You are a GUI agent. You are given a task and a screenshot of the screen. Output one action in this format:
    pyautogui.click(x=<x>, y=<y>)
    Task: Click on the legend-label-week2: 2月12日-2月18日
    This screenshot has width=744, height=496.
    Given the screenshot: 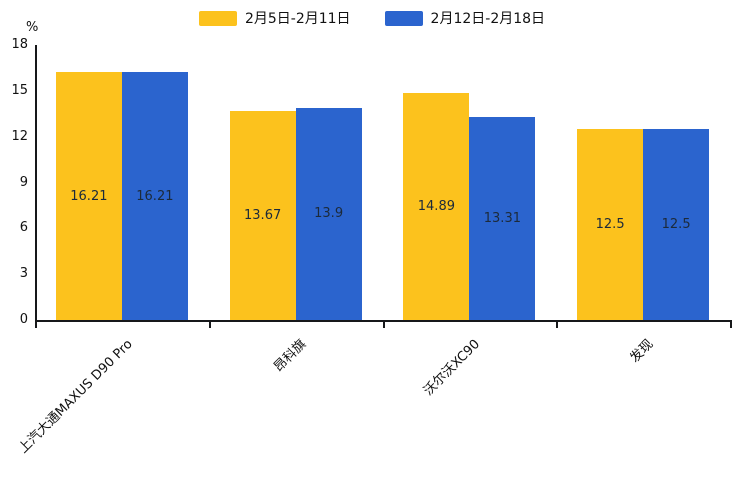 What is the action you would take?
    pyautogui.click(x=488, y=19)
    